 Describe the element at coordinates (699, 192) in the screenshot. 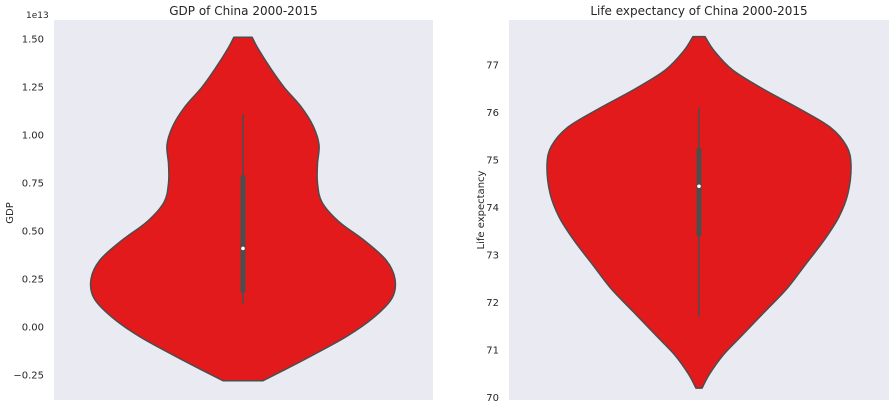

I see `life-iqr-box` at that location.